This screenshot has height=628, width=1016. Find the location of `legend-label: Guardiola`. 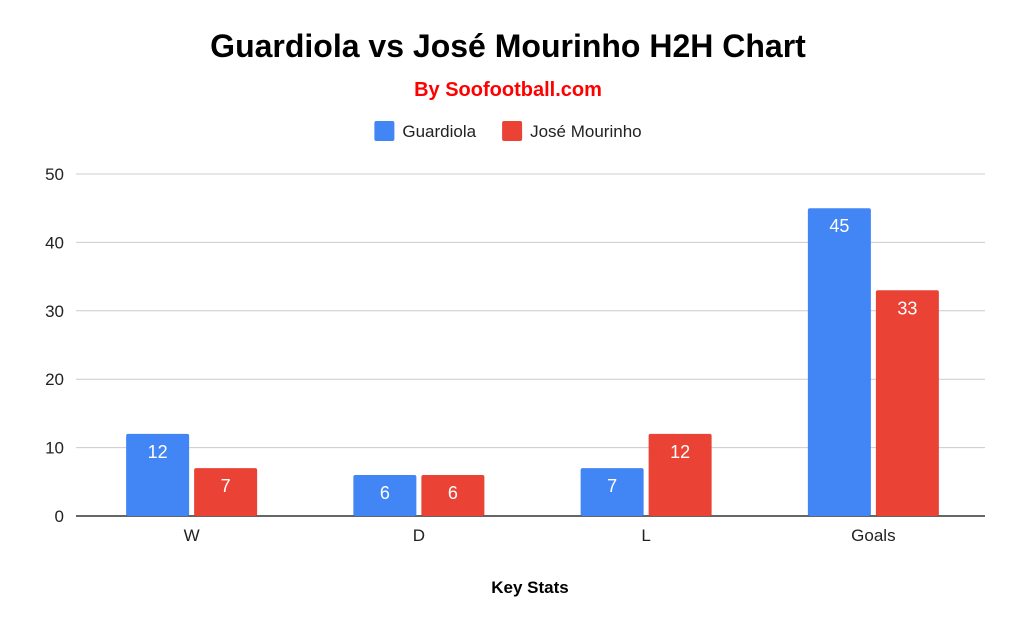

legend-label: Guardiola is located at coordinates (439, 131).